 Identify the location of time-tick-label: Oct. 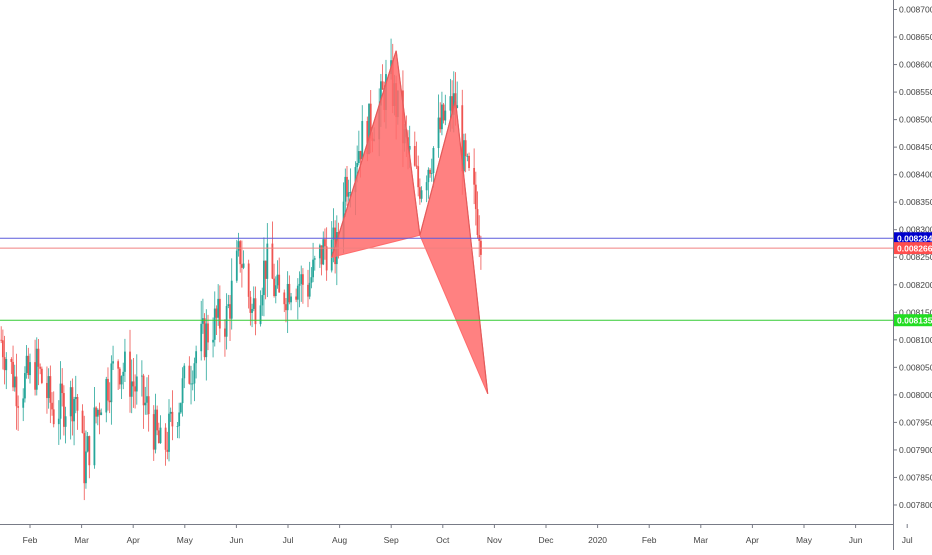
(443, 540).